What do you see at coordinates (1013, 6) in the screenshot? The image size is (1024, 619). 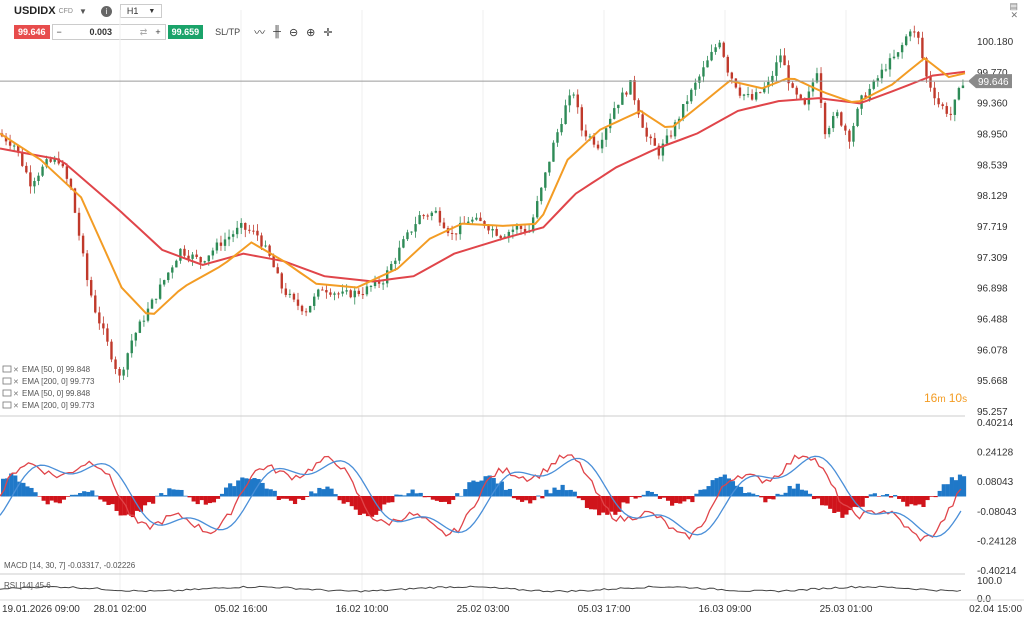 I see `save-icon: ▤` at bounding box center [1013, 6].